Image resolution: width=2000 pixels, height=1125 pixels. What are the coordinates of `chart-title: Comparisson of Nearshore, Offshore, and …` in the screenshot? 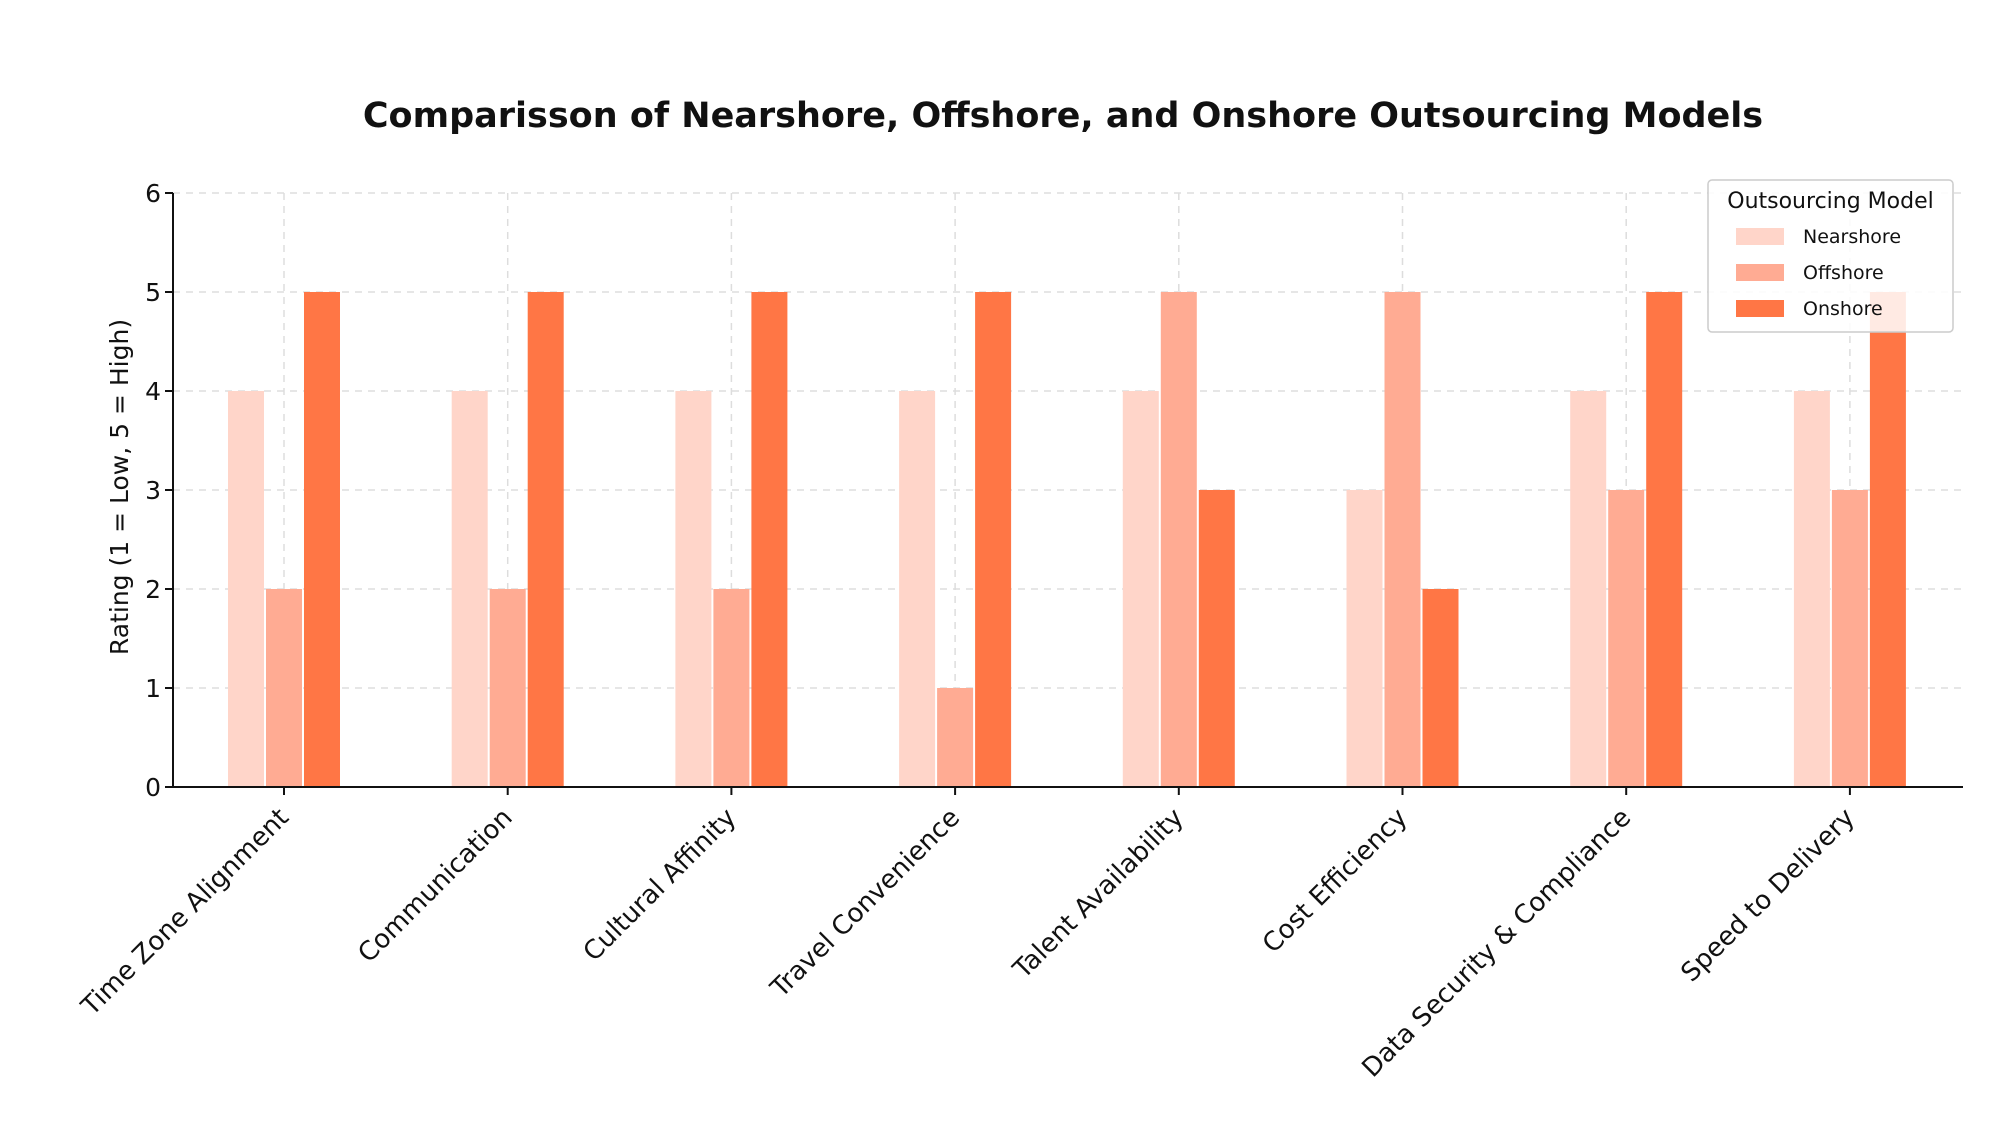 It's located at (1063, 116).